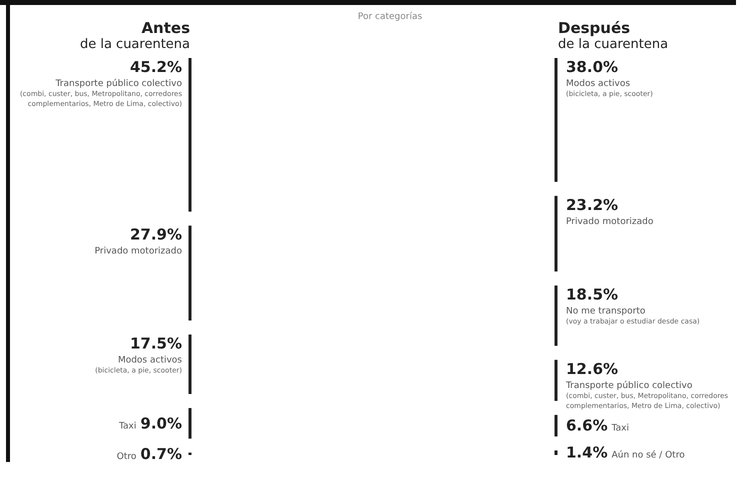  I want to click on data-label: 45.2%, so click(156, 67).